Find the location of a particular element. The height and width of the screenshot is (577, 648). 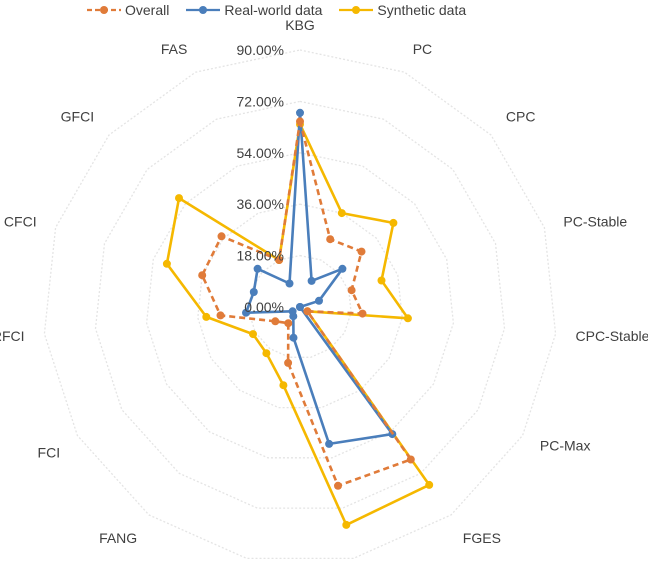

radial-tick-label: 36.00% is located at coordinates (260, 204).